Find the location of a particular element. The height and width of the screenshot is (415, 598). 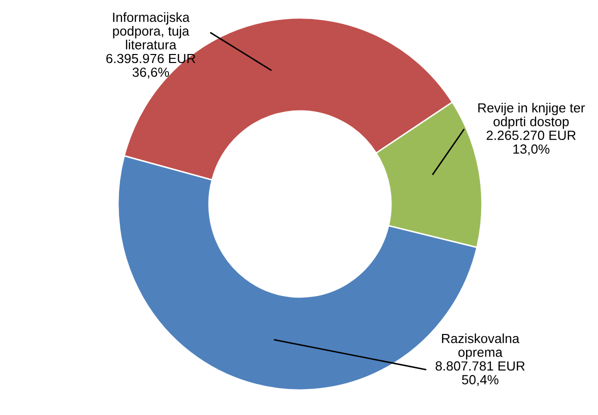

data-label: 2.265.270 EUR 13,0% is located at coordinates (531, 143).